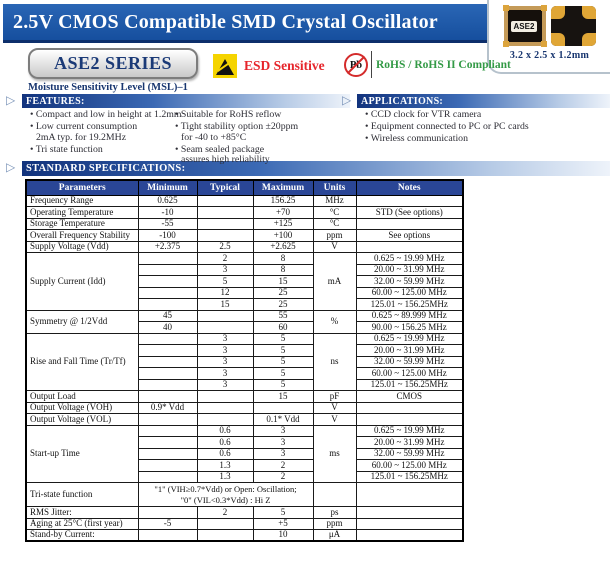  Describe the element at coordinates (283, 200) in the screenshot. I see `spec-cell: 156.25` at that location.